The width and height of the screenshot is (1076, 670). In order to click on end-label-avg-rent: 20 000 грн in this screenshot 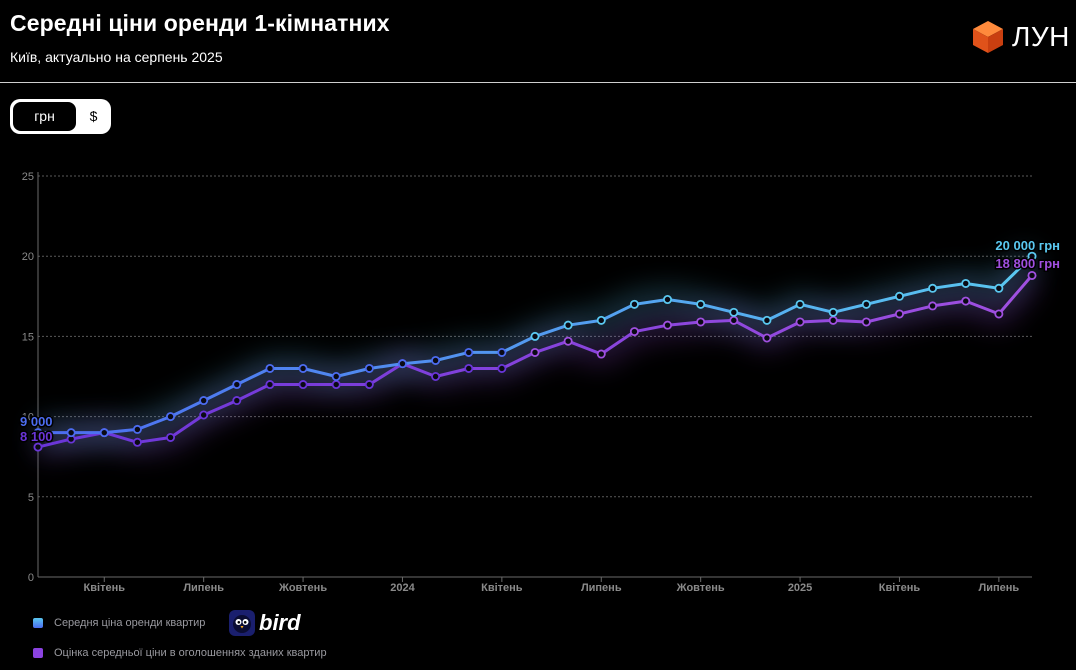, I will do `click(1027, 245)`.